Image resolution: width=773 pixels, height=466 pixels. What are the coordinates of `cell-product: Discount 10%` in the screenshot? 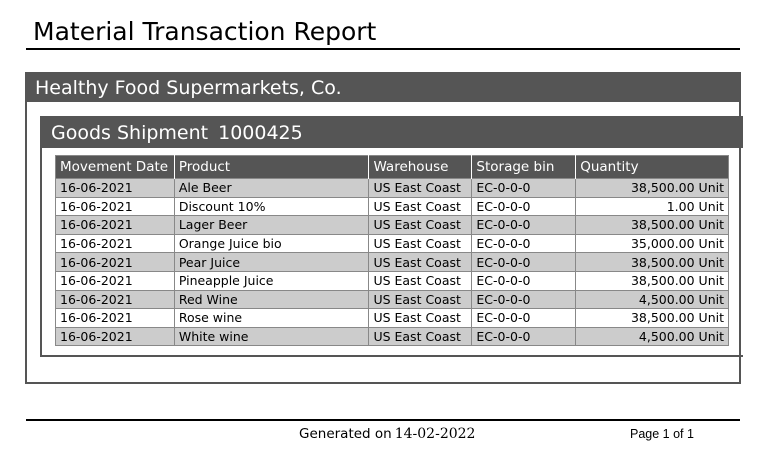 It's located at (271, 206).